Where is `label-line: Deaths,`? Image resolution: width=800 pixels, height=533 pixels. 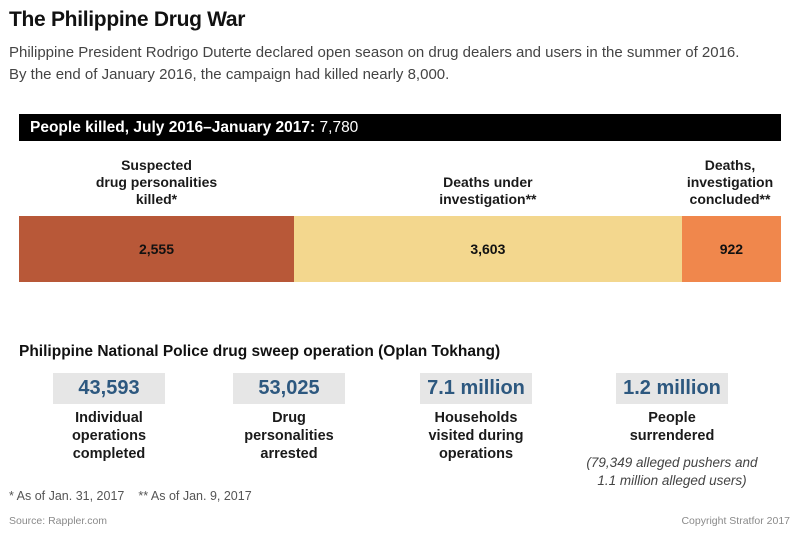 label-line: Deaths, is located at coordinates (730, 165).